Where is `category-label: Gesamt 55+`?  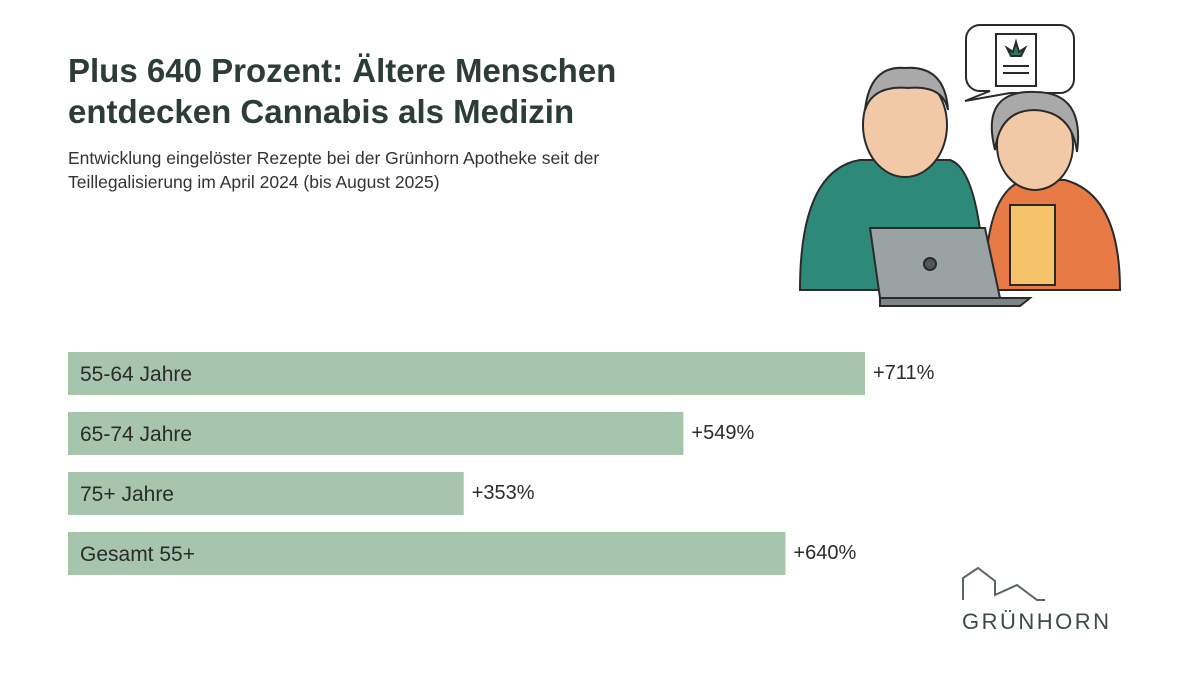
category-label: Gesamt 55+ is located at coordinates (137, 554).